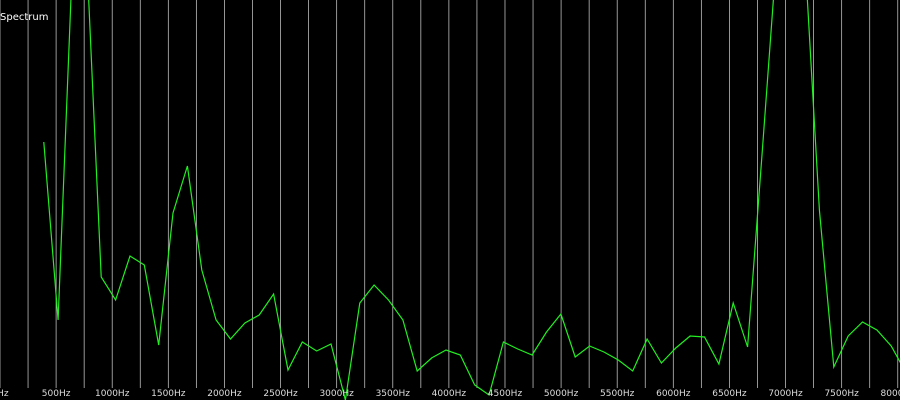 The image size is (900, 400). What do you see at coordinates (561, 394) in the screenshot?
I see `x-tick-label: 5000Hz` at bounding box center [561, 394].